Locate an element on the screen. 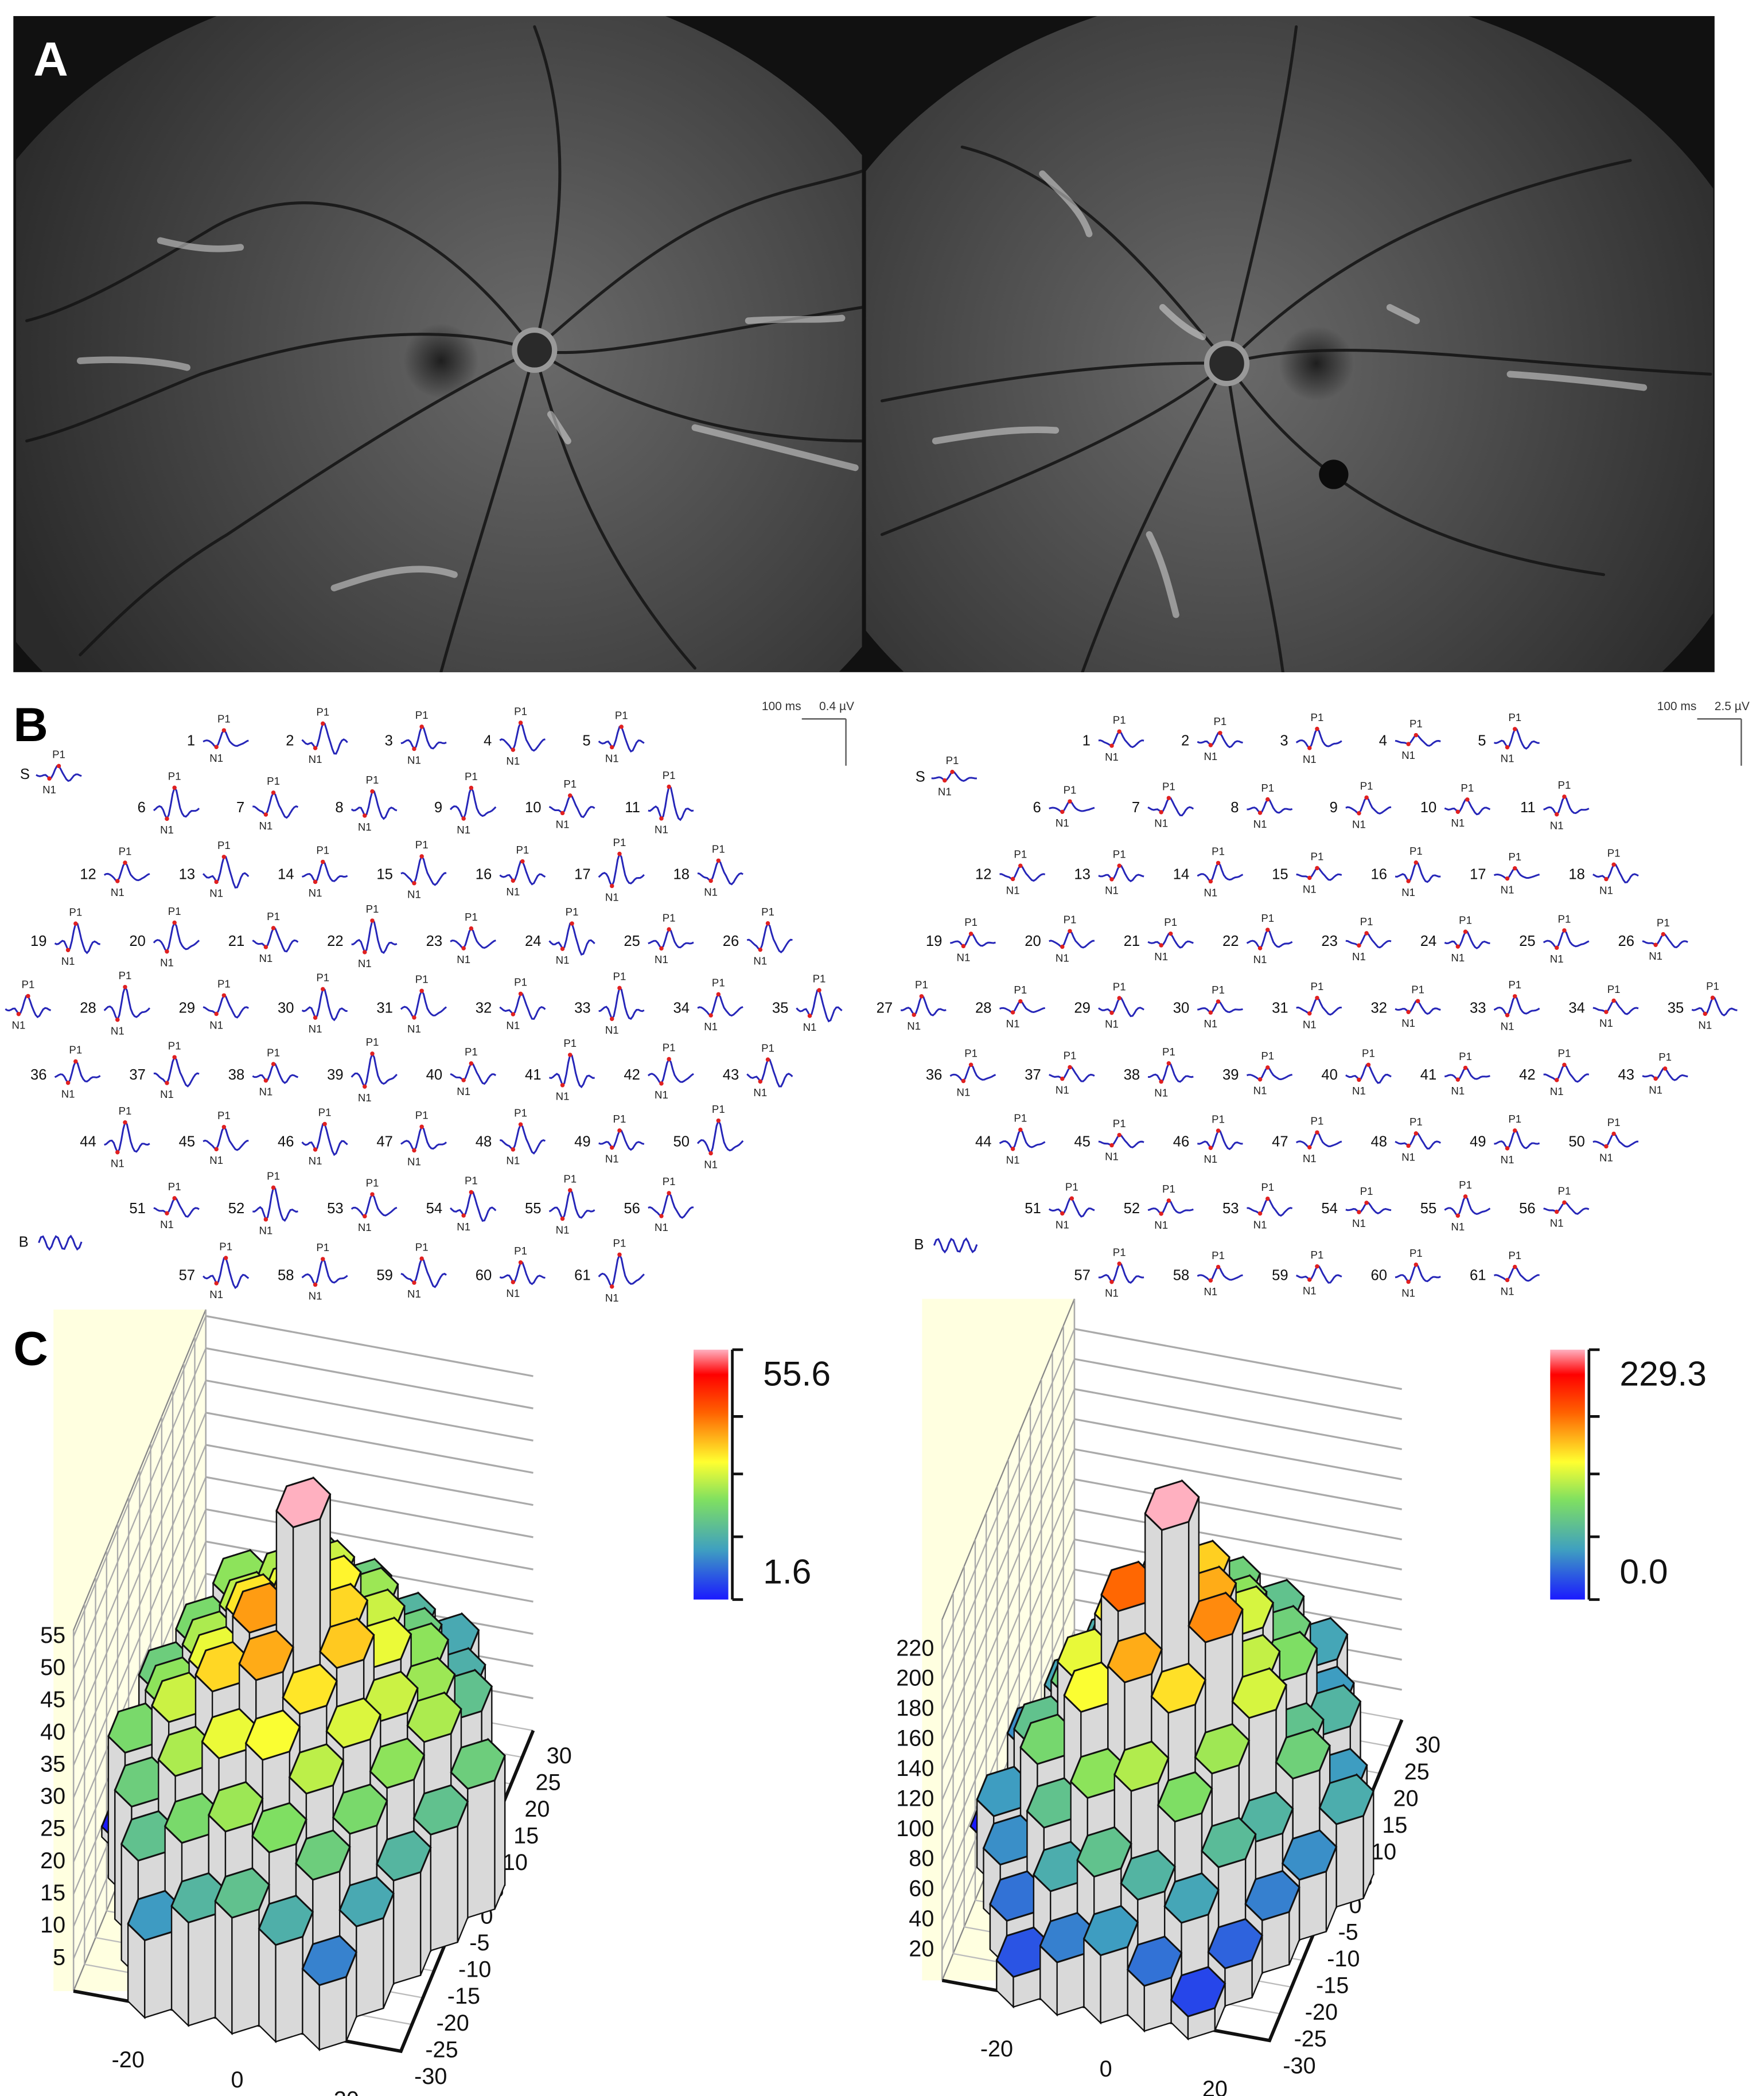  z-tick-label: 20 is located at coordinates (921, 1948).